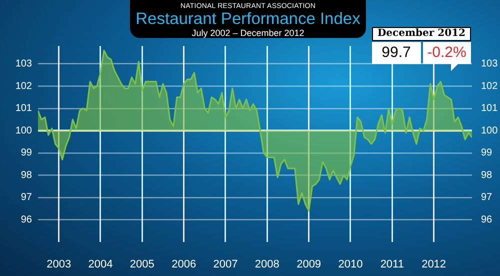  What do you see at coordinates (489, 108) in the screenshot?
I see `y2-tick-label: 101` at bounding box center [489, 108].